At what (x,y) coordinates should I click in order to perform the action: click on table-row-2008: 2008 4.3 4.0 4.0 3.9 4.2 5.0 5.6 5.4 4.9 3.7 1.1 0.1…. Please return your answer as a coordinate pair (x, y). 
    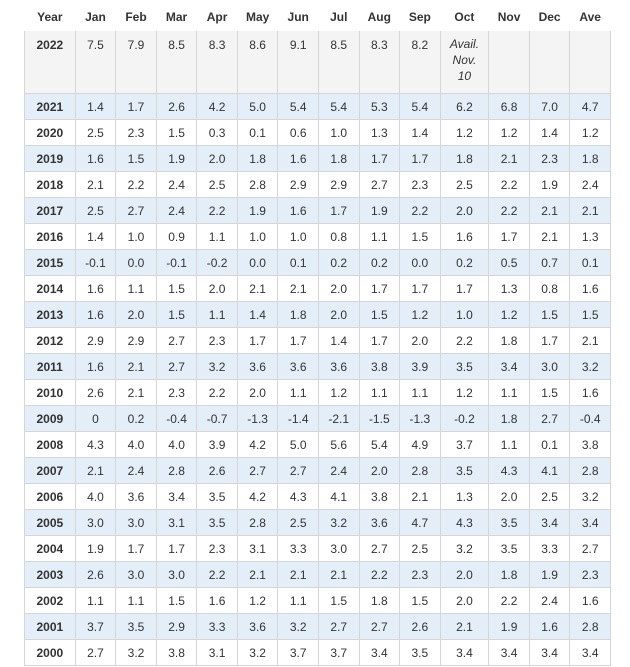
    Looking at the image, I should click on (317, 444).